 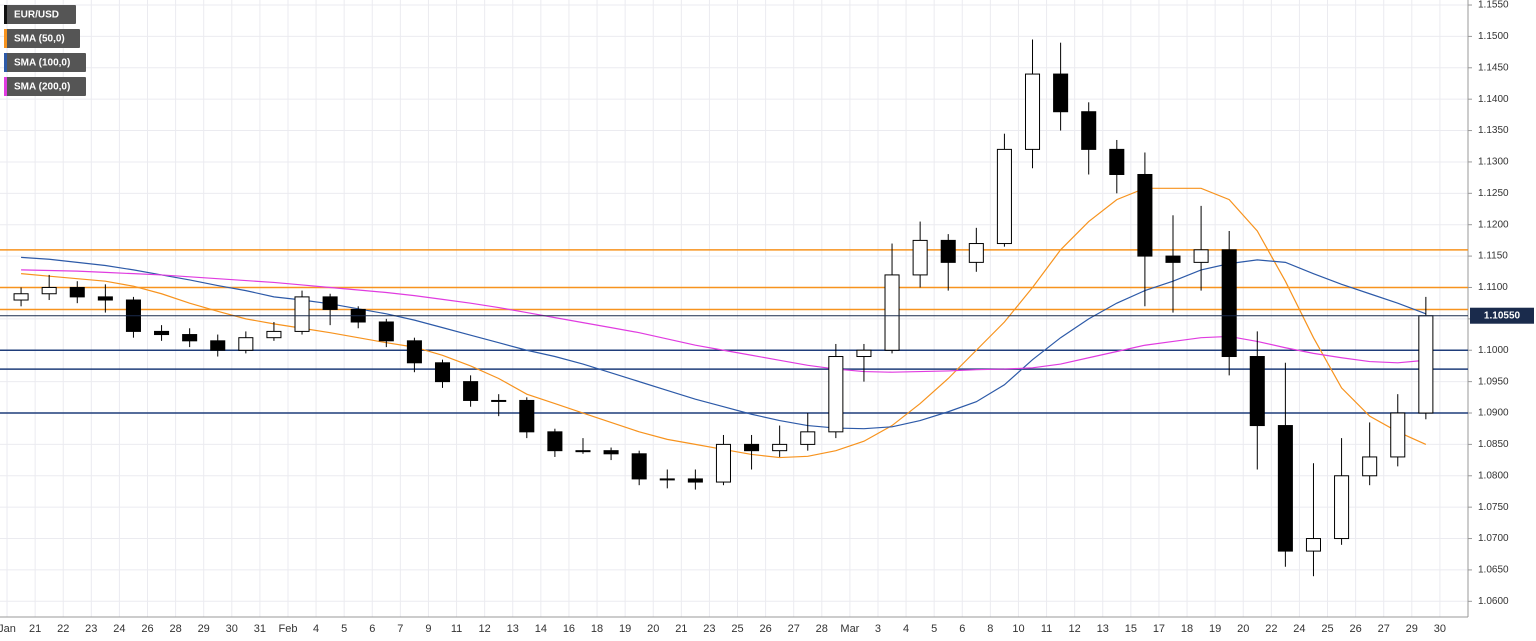 I want to click on y-tick-label: 1.0800, so click(x=1493, y=475).